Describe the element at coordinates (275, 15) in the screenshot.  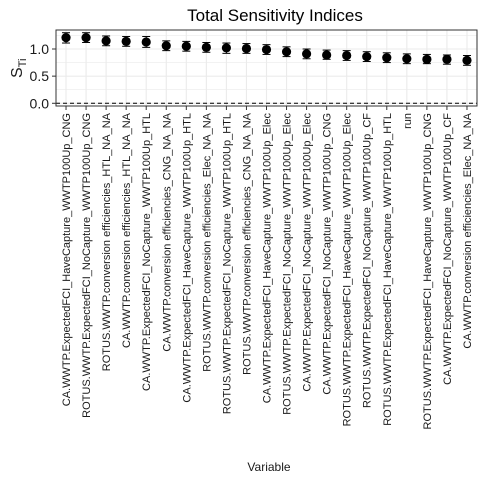
I see `chart-title: Total Sensitivity Indices` at that location.